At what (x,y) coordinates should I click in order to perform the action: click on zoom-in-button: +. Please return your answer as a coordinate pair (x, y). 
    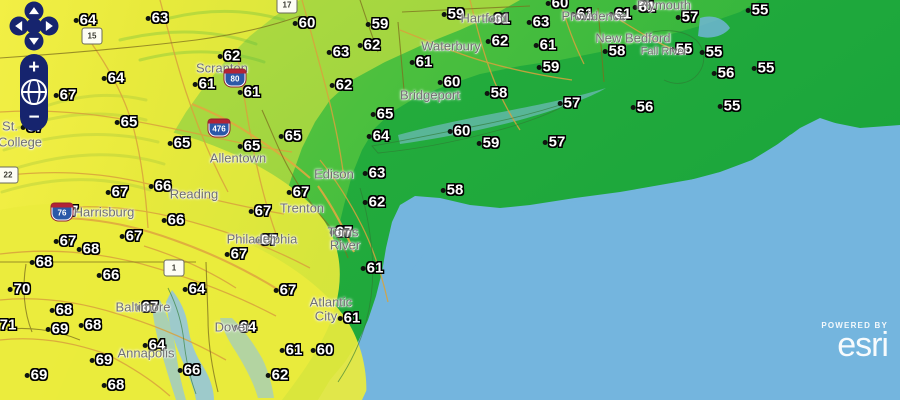
    Looking at the image, I should click on (34, 67).